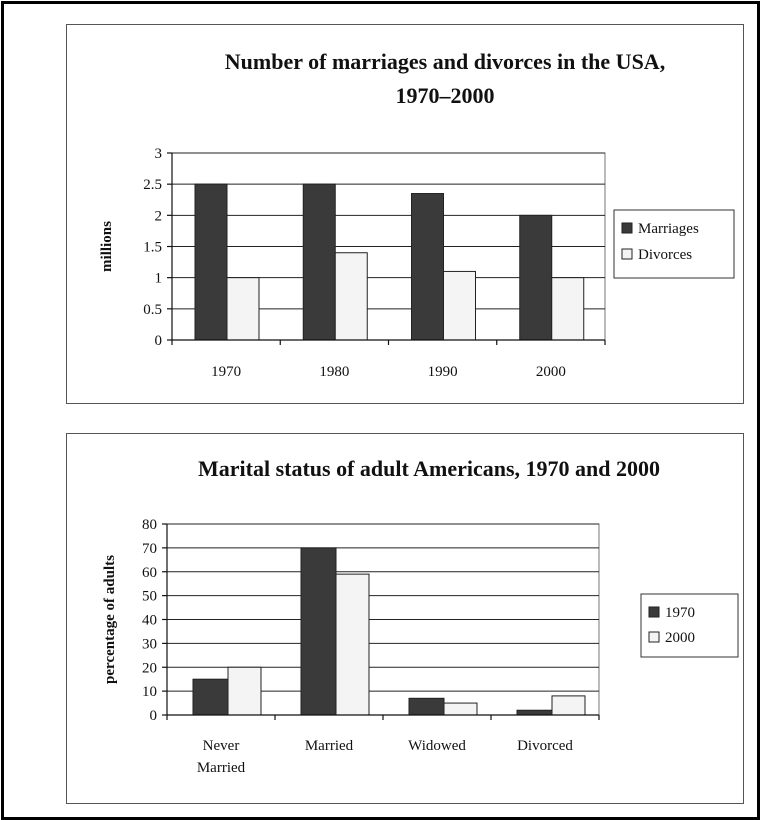 Image resolution: width=762 pixels, height=820 pixels. Describe the element at coordinates (445, 95) in the screenshot. I see `chart-title-line: 1970–2000` at that location.